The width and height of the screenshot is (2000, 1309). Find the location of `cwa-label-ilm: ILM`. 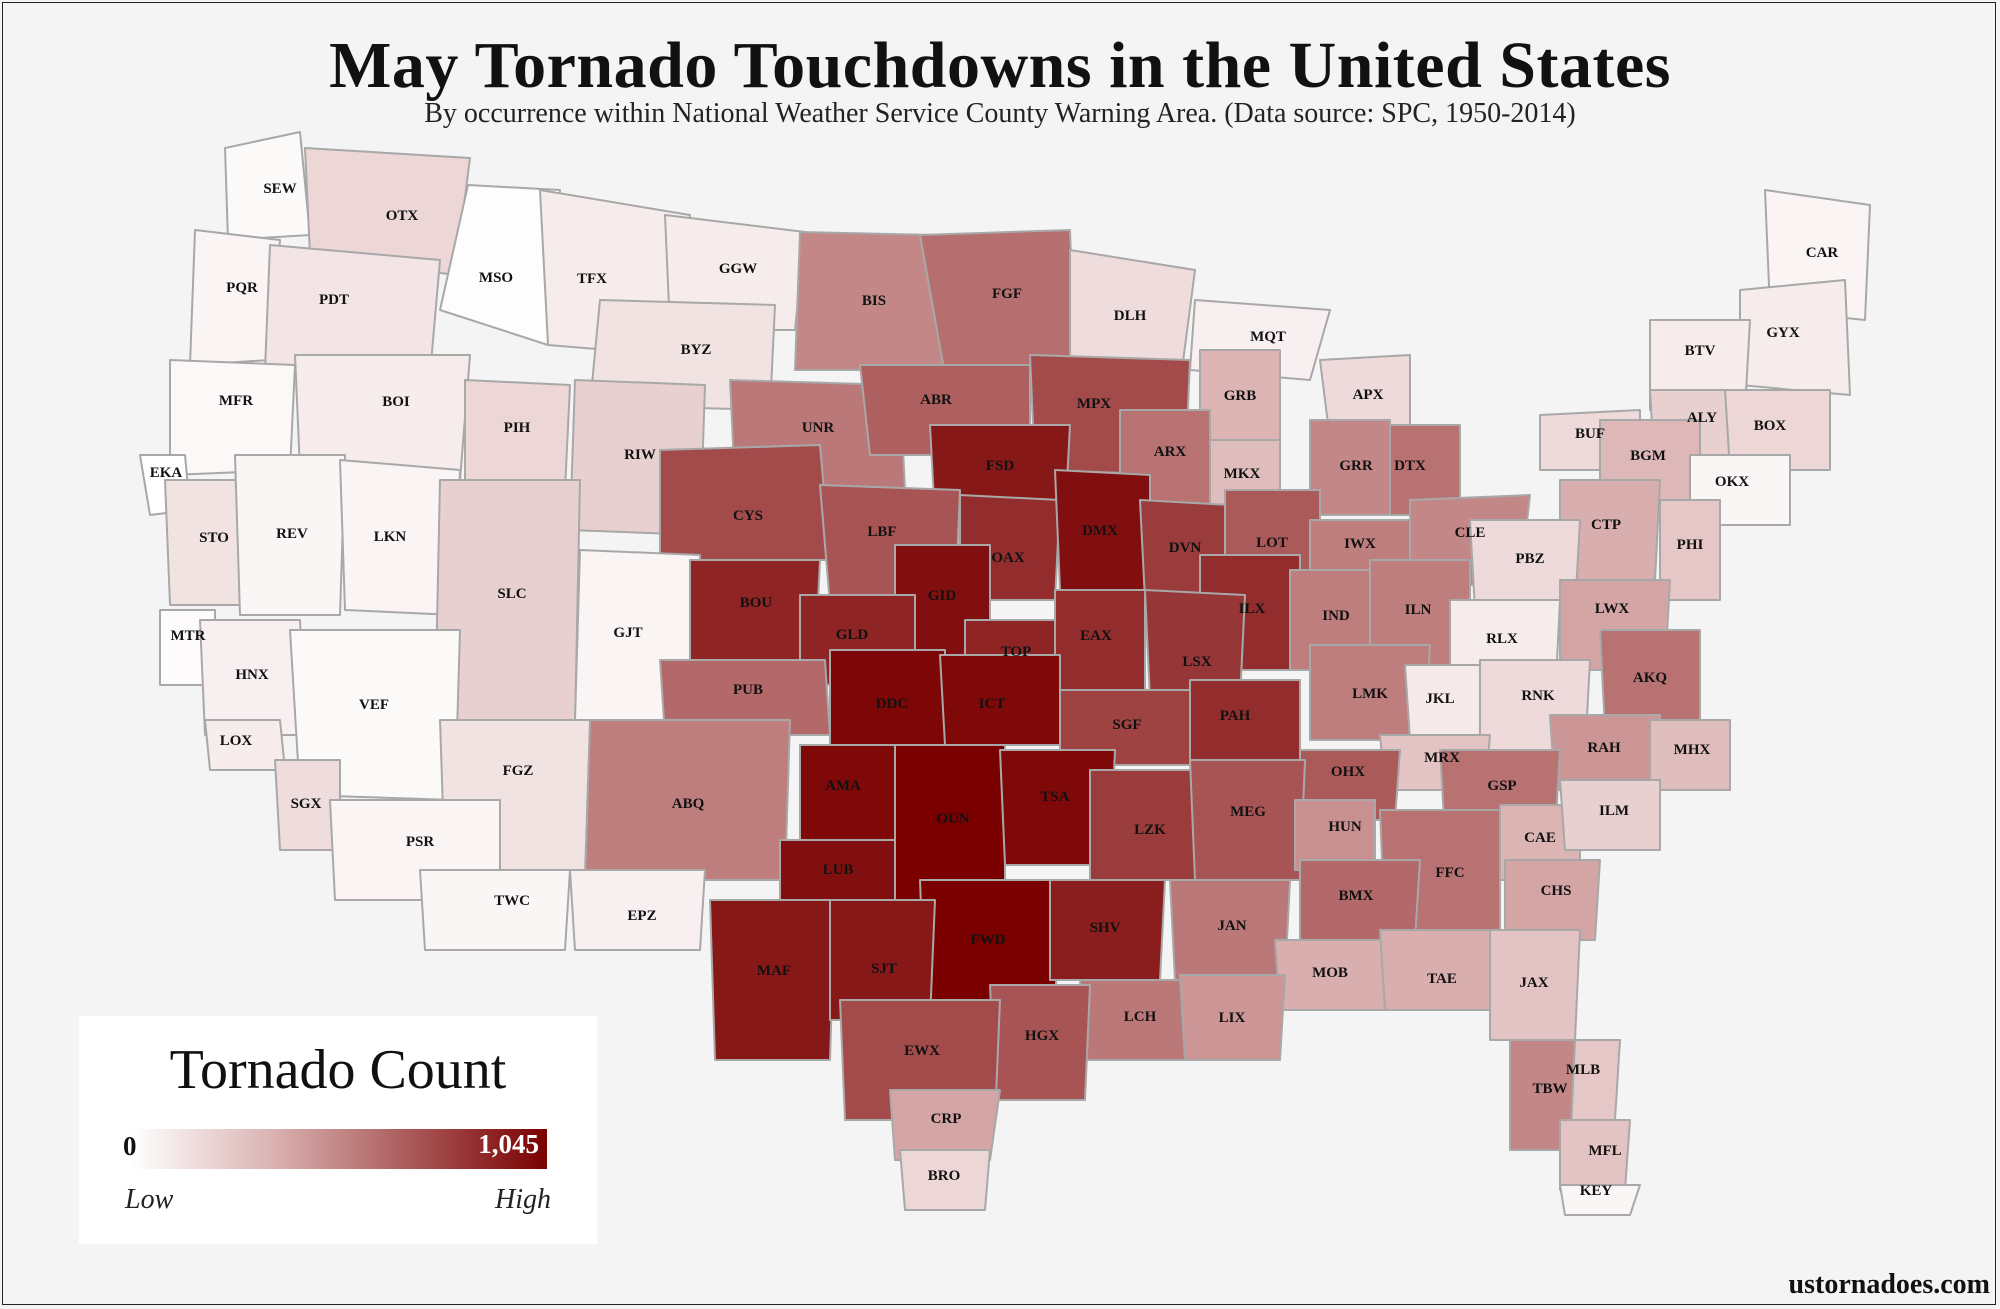

cwa-label-ilm: ILM is located at coordinates (1614, 811).